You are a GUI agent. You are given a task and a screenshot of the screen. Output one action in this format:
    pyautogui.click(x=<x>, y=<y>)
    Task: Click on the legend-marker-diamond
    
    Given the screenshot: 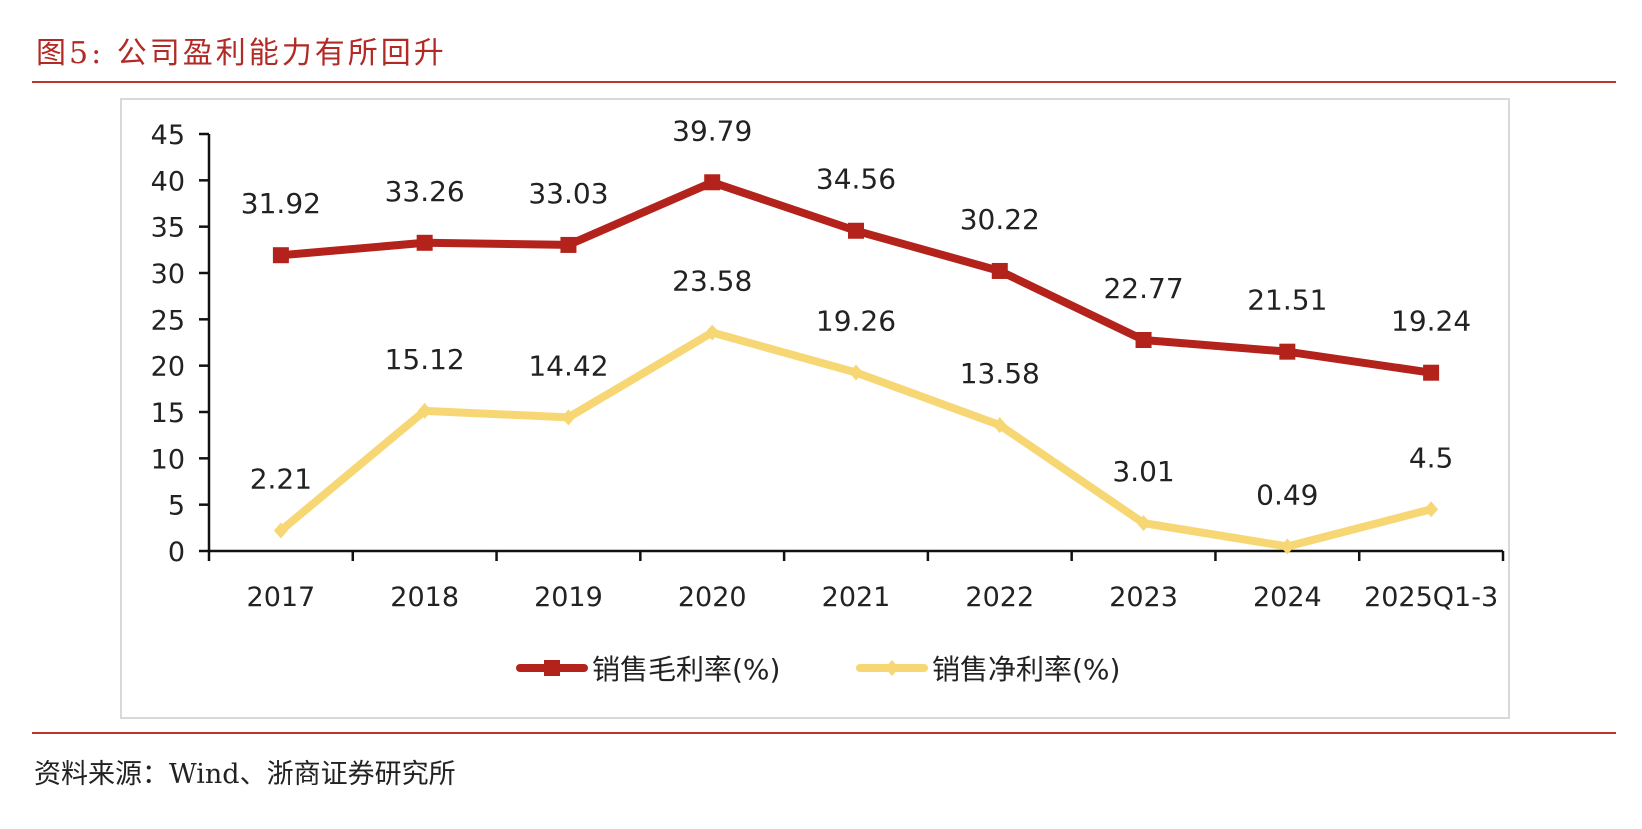 What is the action you would take?
    pyautogui.click(x=892, y=668)
    